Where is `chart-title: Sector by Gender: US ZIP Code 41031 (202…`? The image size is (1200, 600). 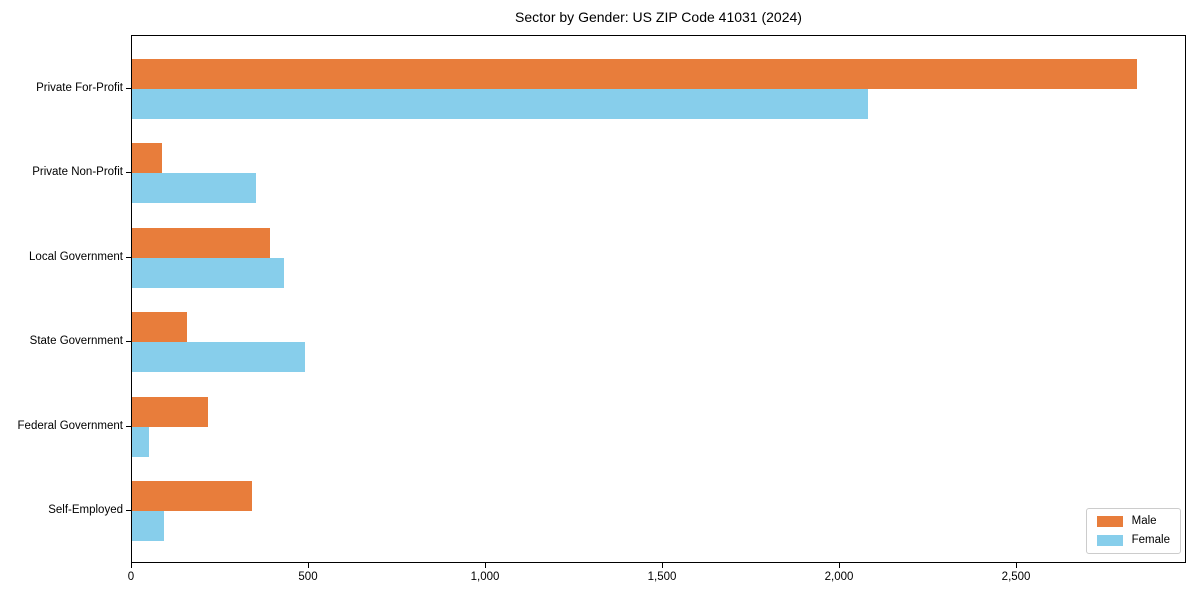
chart-title: Sector by Gender: US ZIP Code 41031 (202… is located at coordinates (658, 17).